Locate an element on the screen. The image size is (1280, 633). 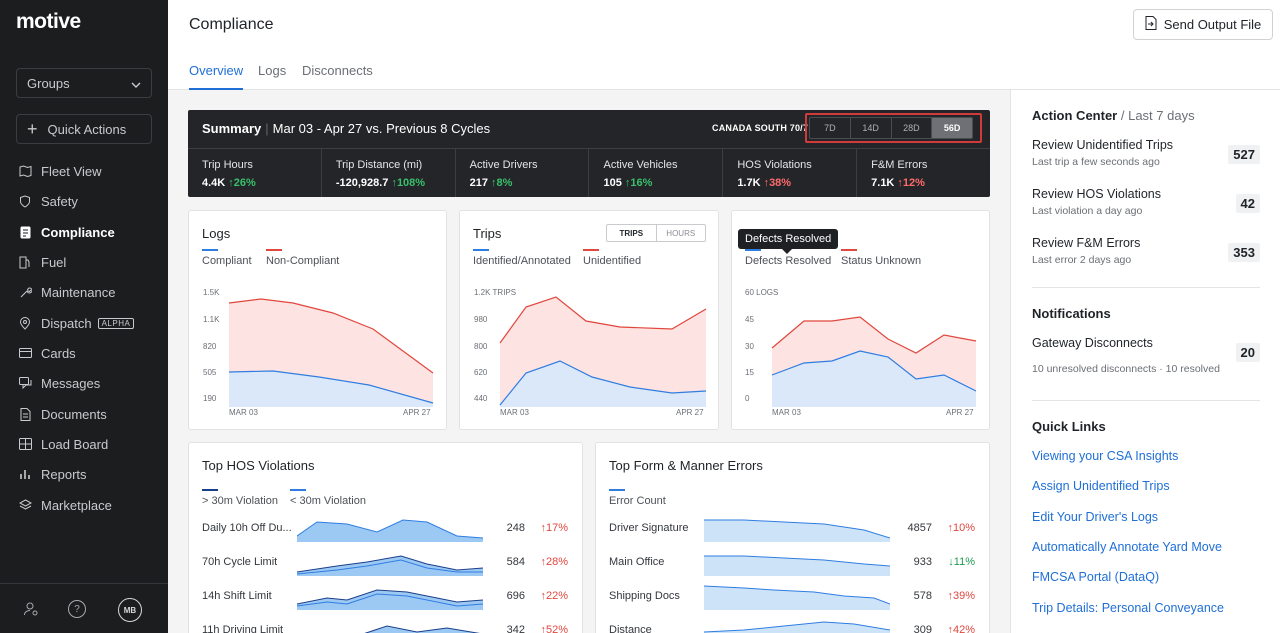
kpi-label: Active Vehicles is located at coordinates (640, 165).